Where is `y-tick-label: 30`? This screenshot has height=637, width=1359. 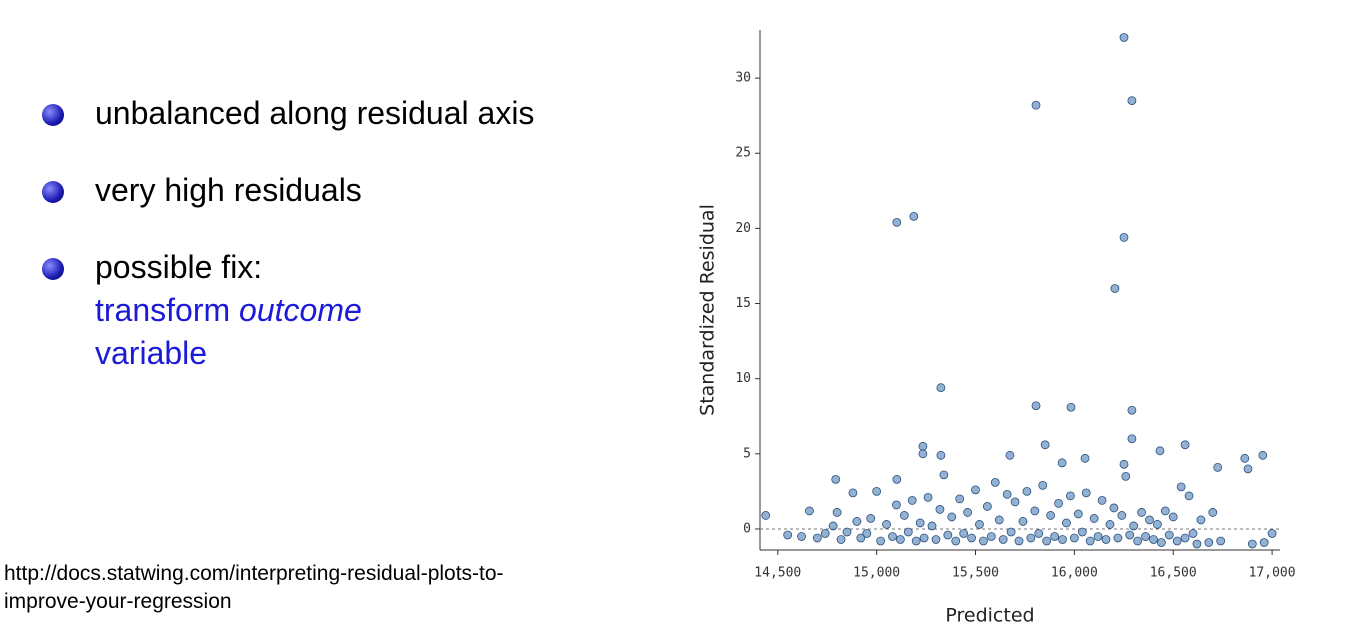 y-tick-label: 30 is located at coordinates (743, 78).